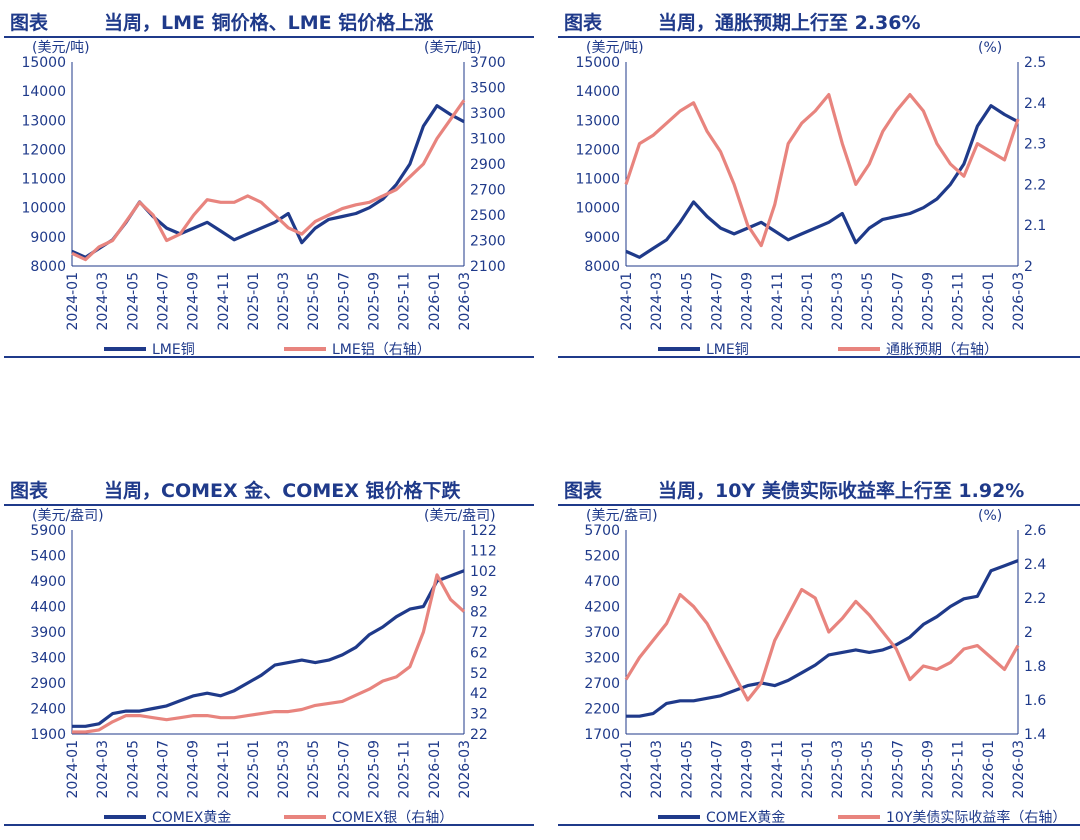 This screenshot has height=840, width=1080. What do you see at coordinates (479, 592) in the screenshot?
I see `right-tick-label: 92` at bounding box center [479, 592].